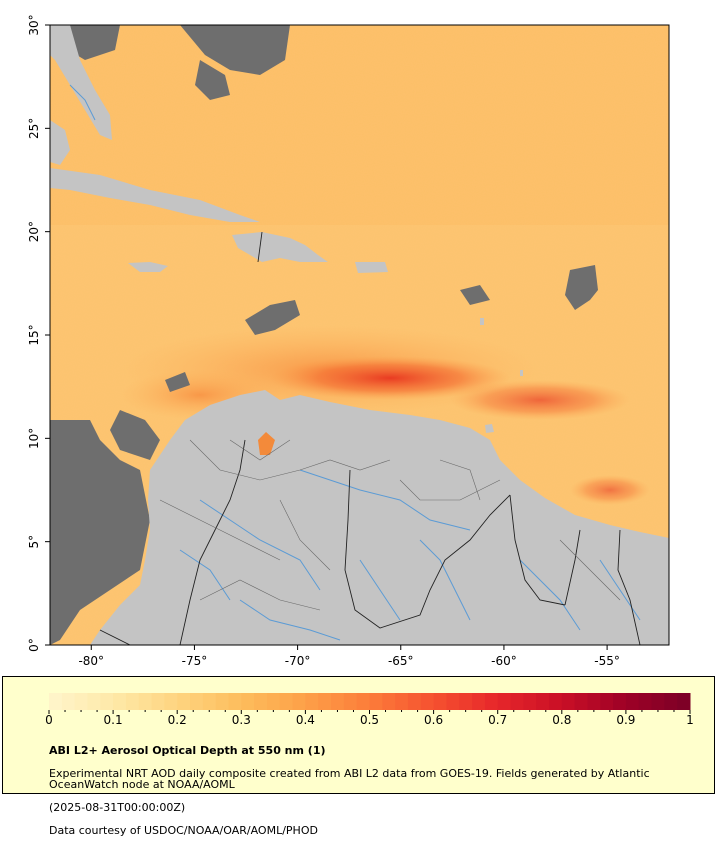 The width and height of the screenshot is (720, 848). What do you see at coordinates (34, 542) in the screenshot?
I see `lat-label: 5°` at bounding box center [34, 542].